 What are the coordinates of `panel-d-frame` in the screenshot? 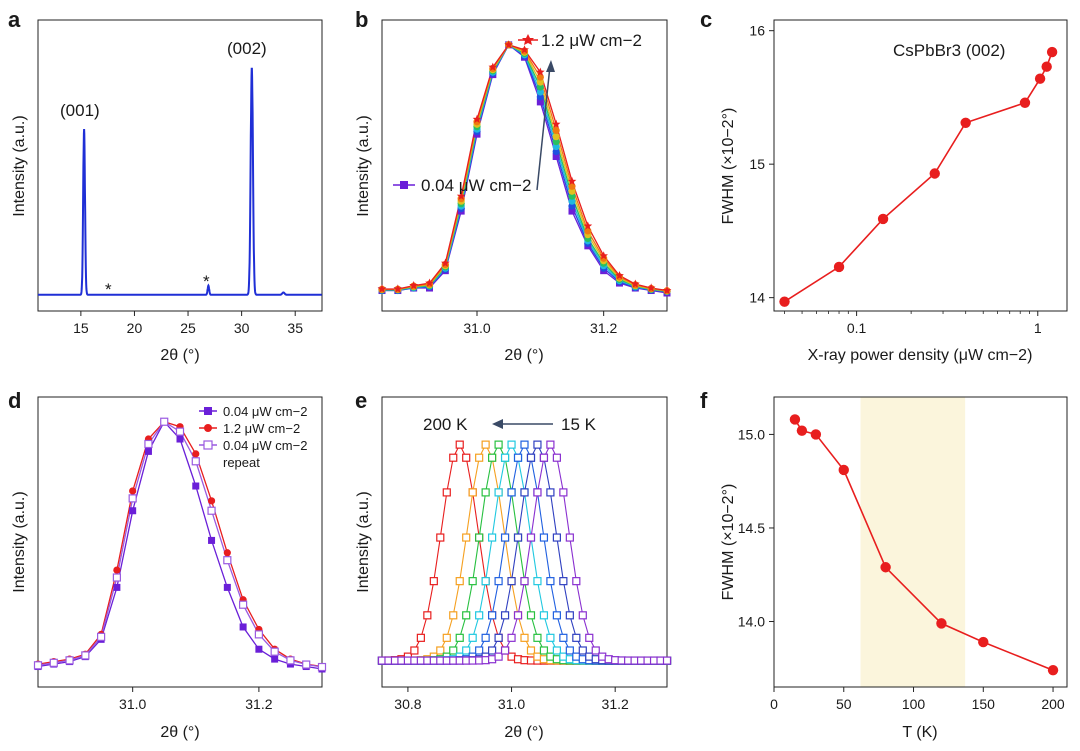 It's located at (180, 542).